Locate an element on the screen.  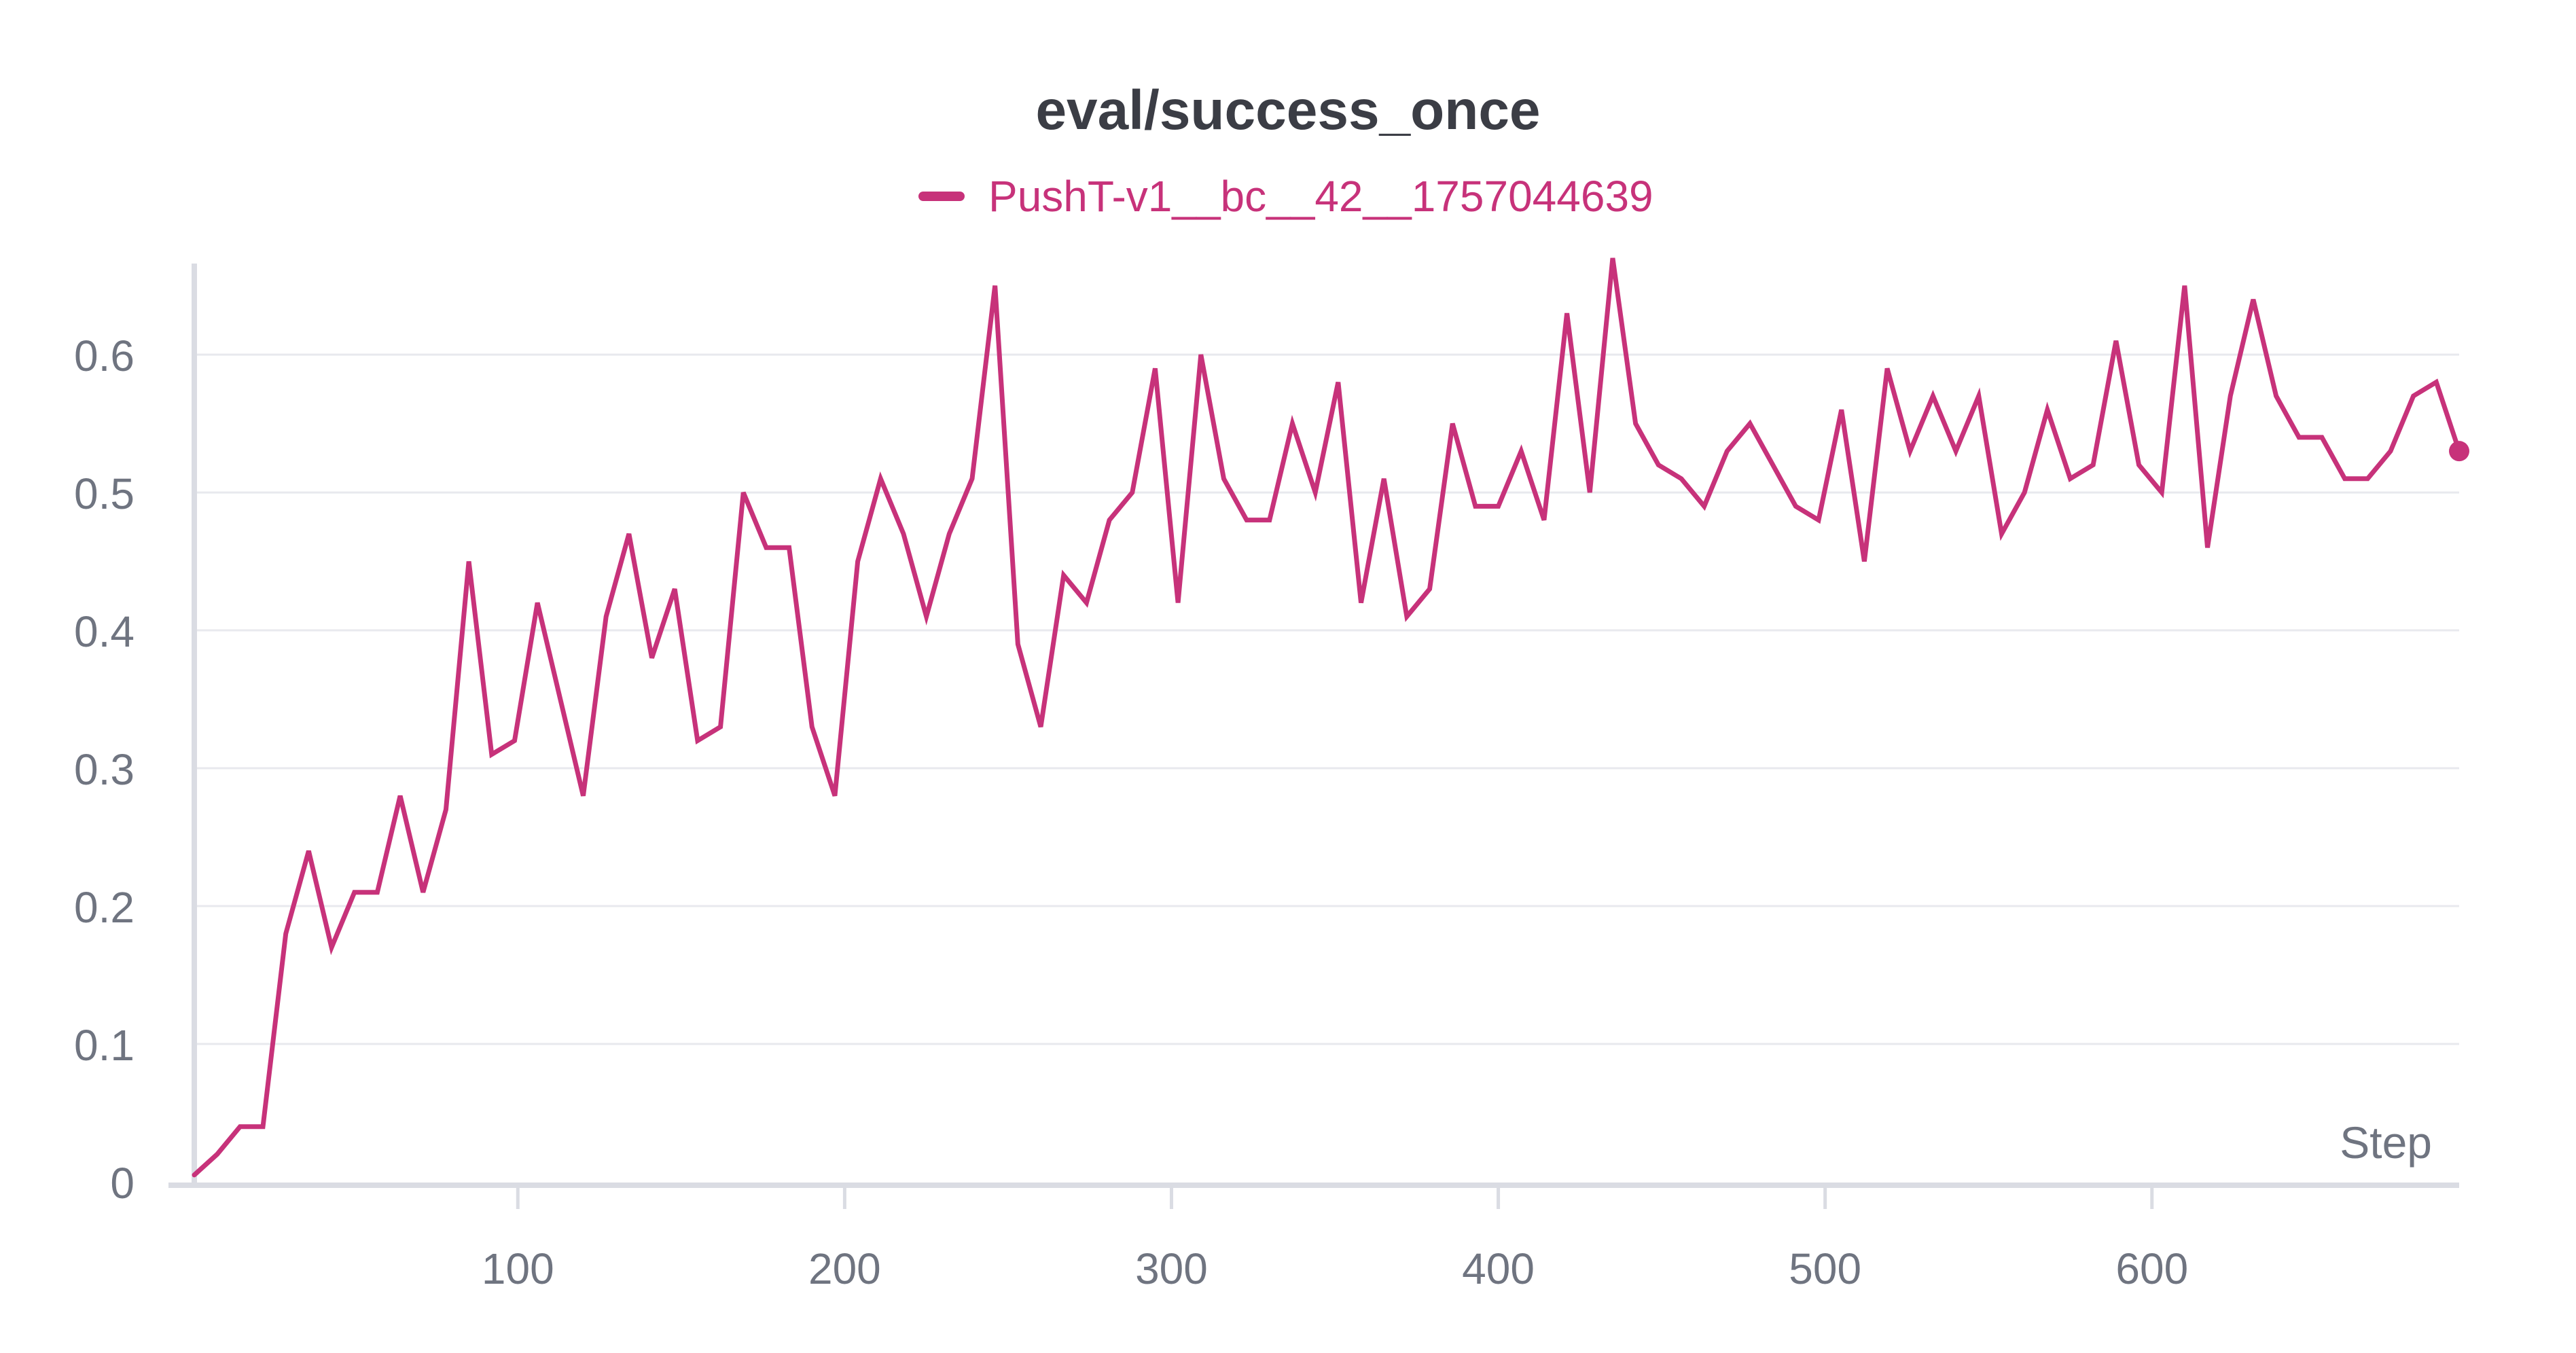
x-axis-label: Step is located at coordinates (2386, 1142).